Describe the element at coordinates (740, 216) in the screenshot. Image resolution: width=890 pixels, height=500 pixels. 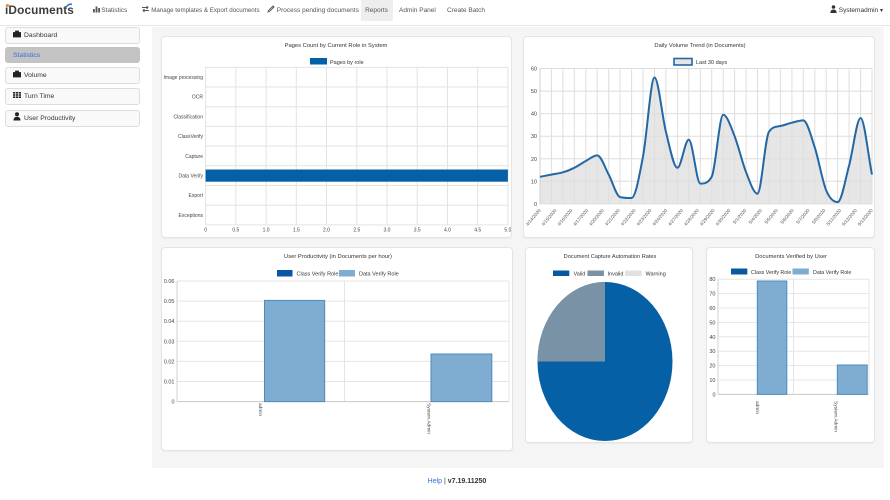
I see `svg-text: 5/1/2020` at that location.